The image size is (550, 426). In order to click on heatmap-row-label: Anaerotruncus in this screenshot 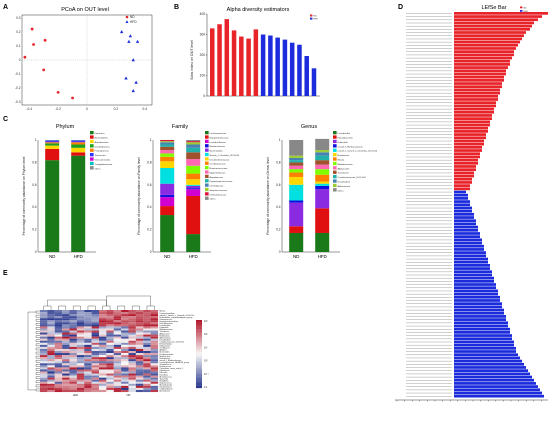, I will do `click(166, 376)`.